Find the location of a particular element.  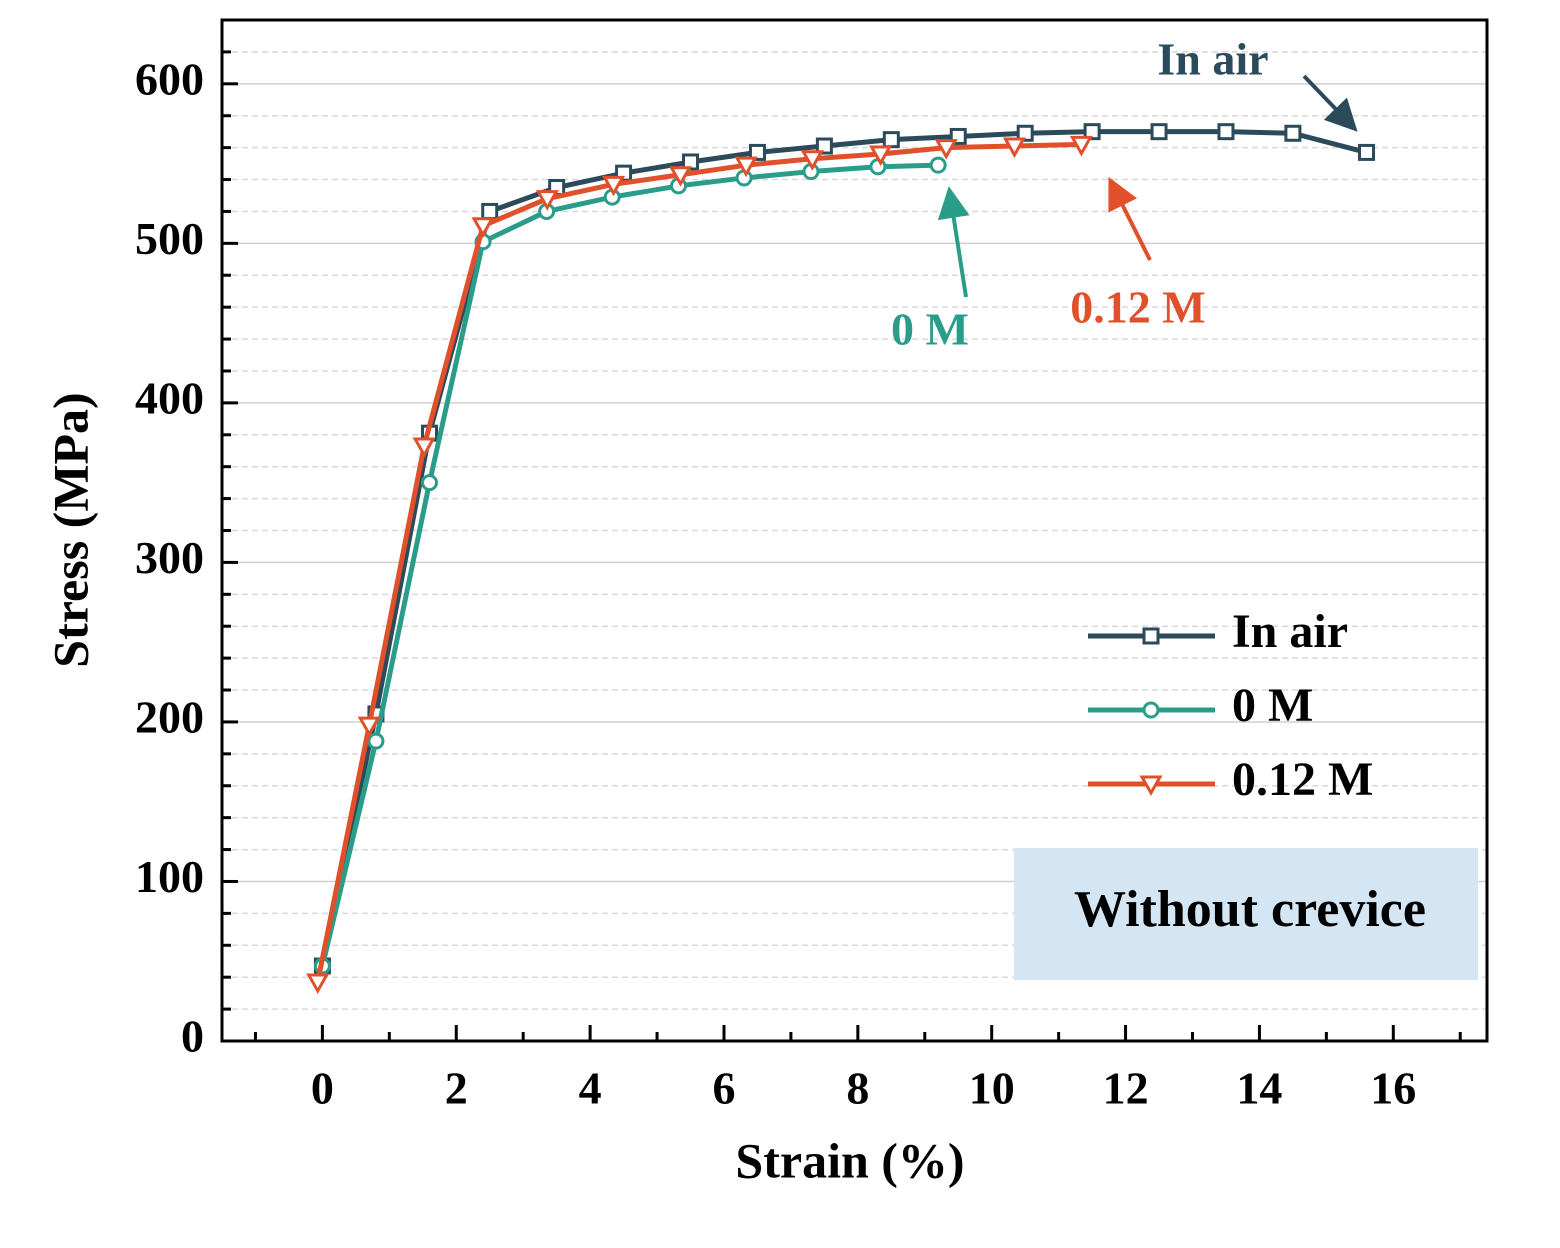

inset-box is located at coordinates (1246, 914).